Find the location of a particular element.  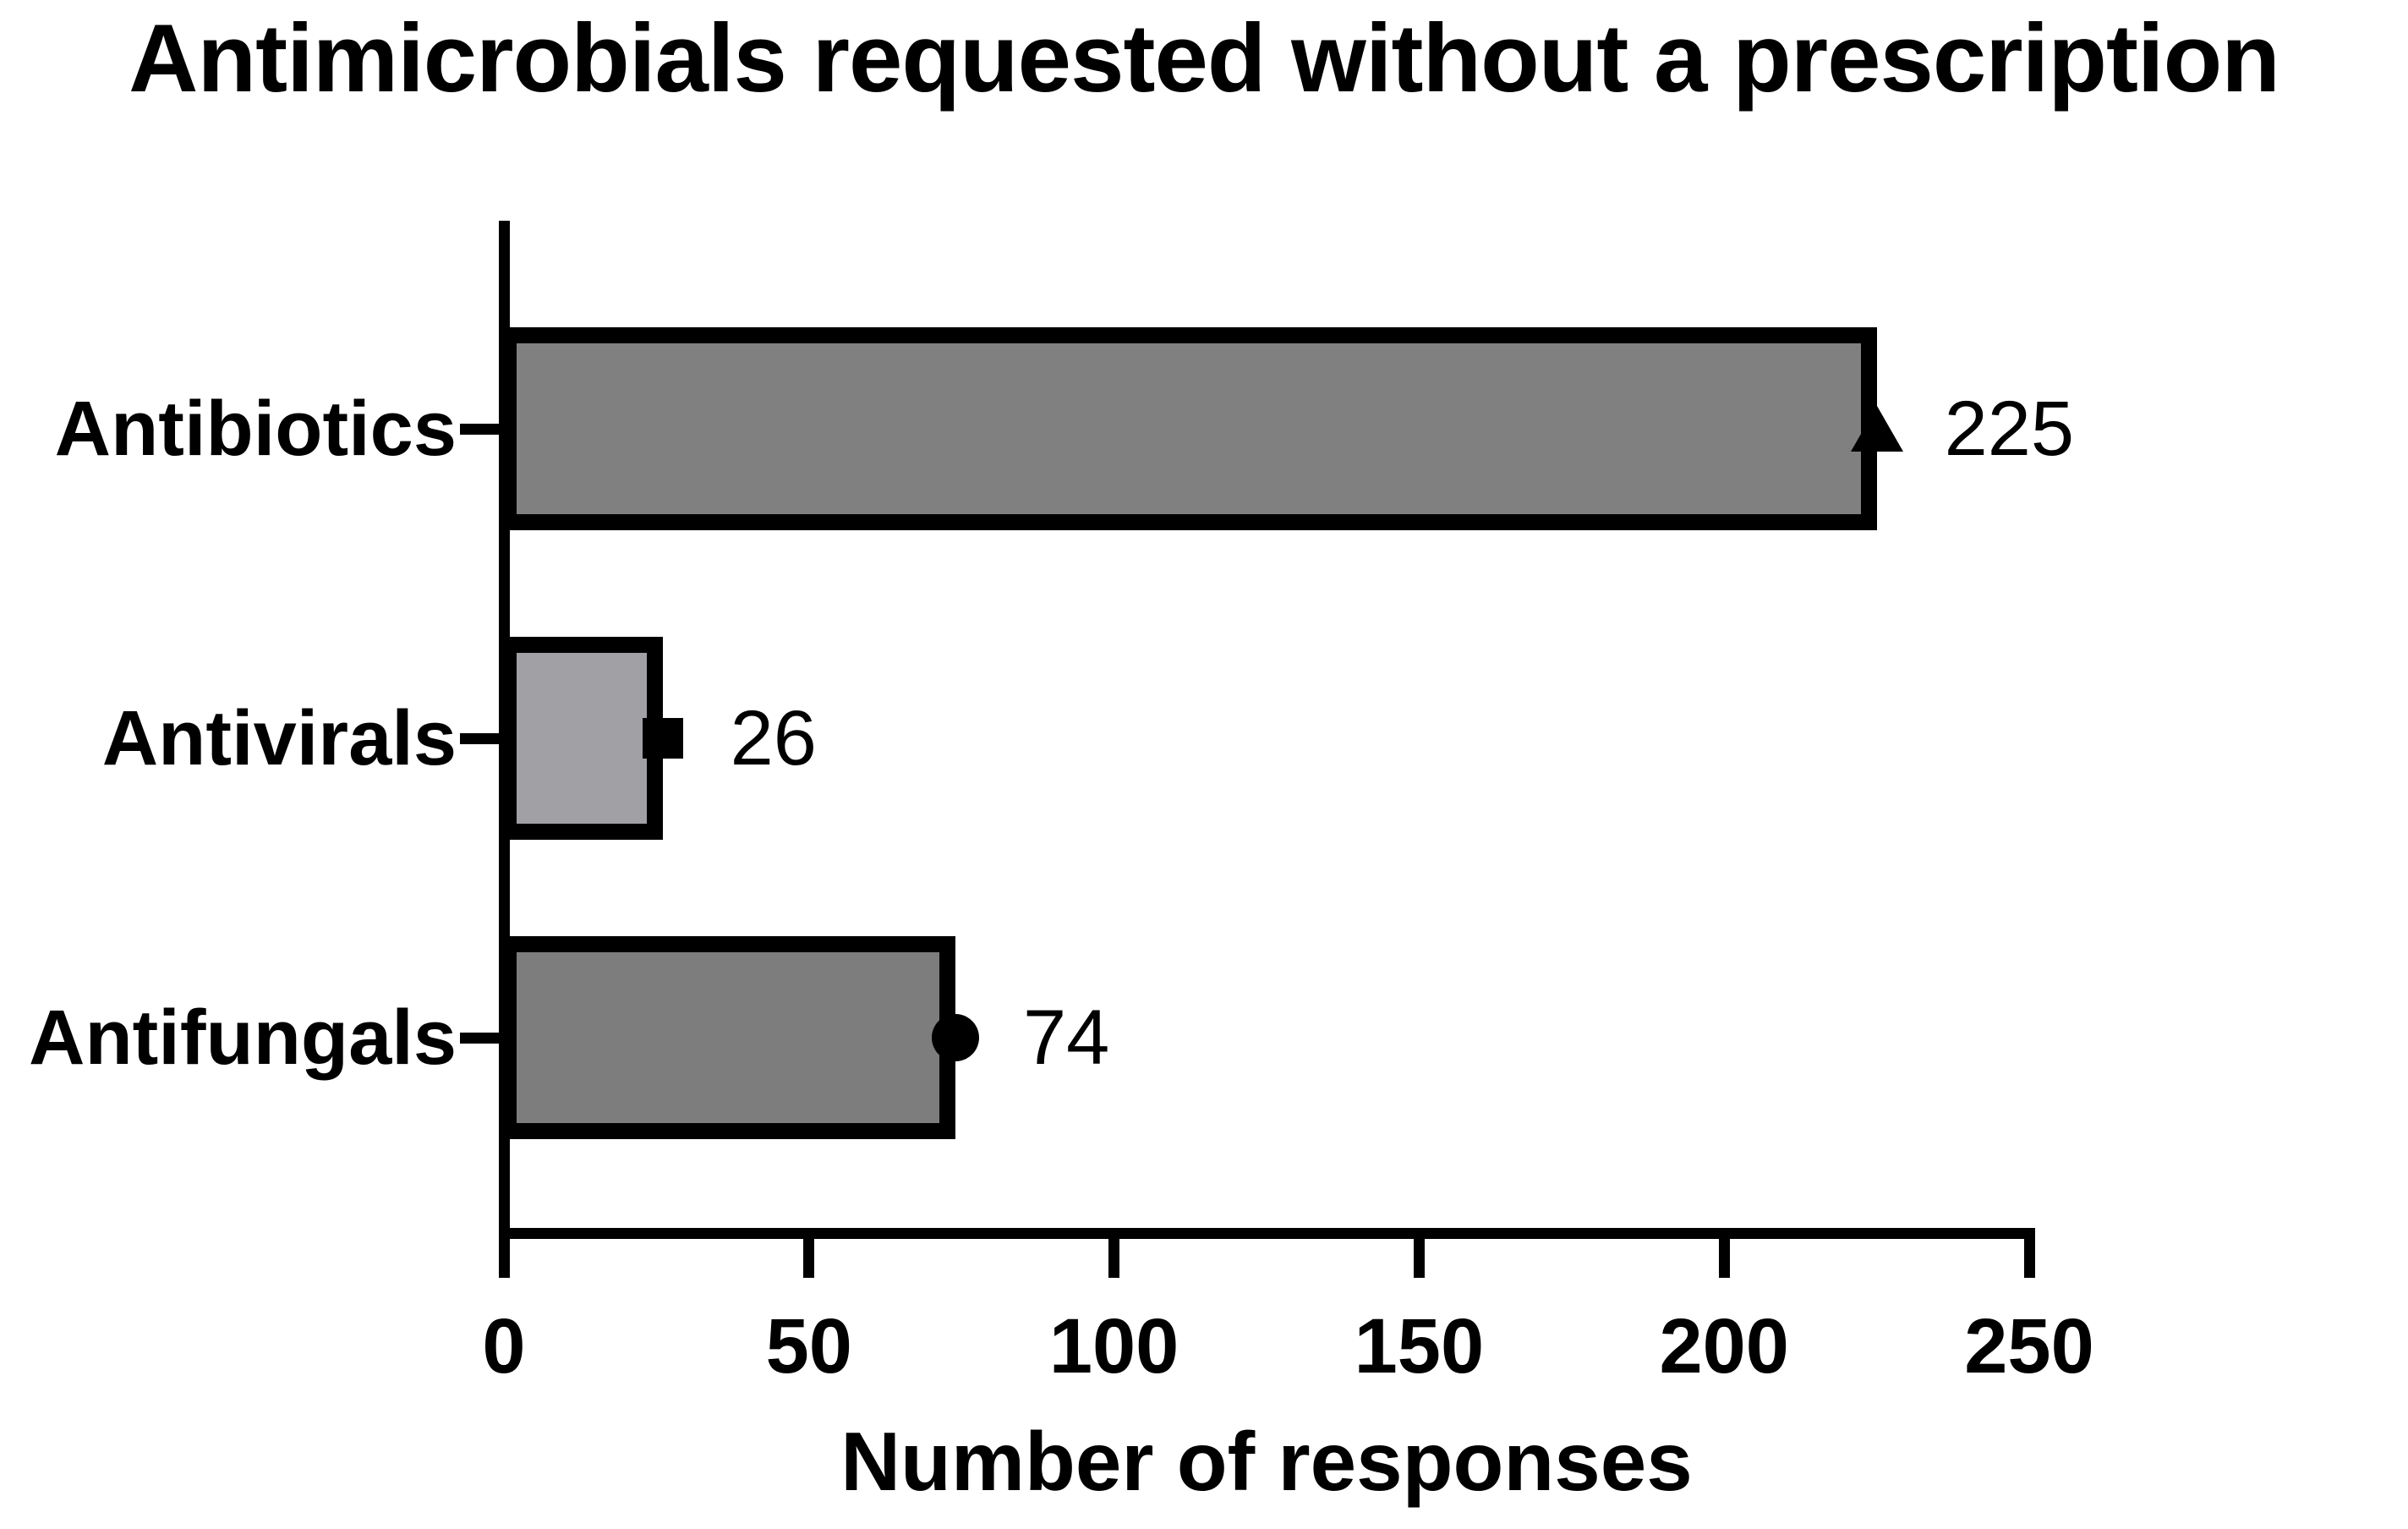

value-label: 26 is located at coordinates (773, 738).